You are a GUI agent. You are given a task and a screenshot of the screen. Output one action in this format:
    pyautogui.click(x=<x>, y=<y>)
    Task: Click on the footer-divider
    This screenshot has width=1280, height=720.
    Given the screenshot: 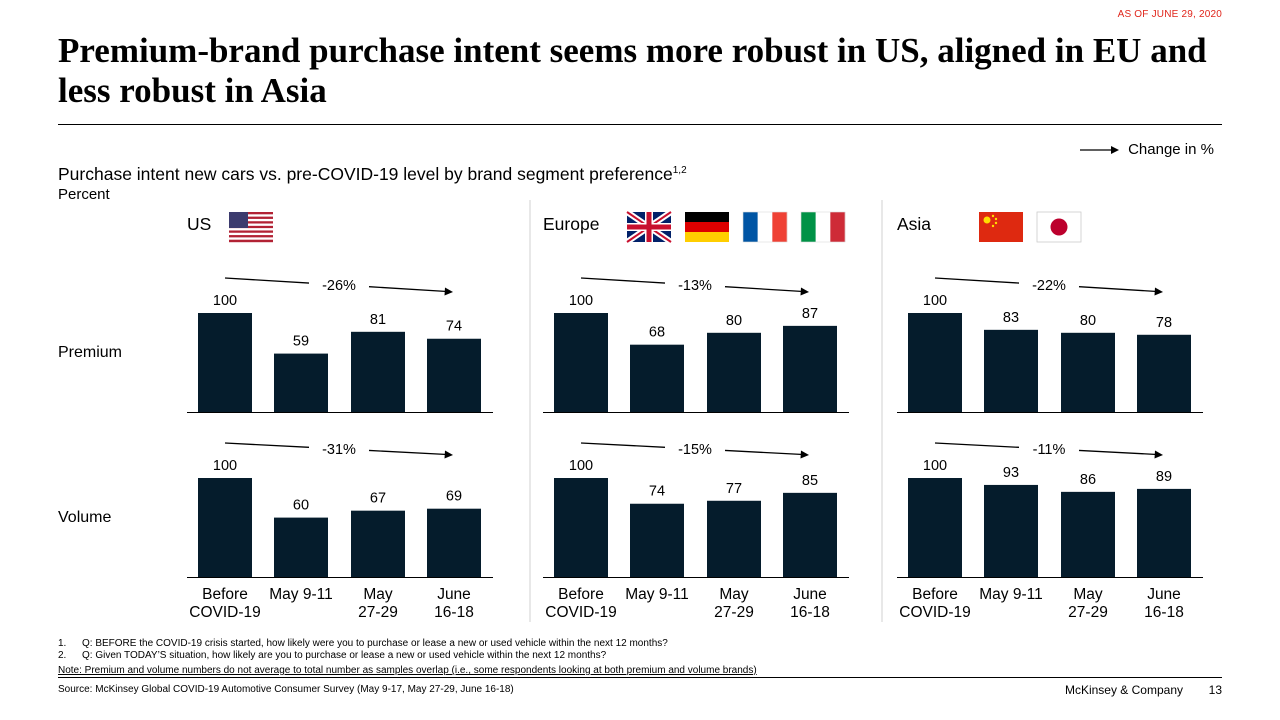 What is the action you would take?
    pyautogui.click(x=640, y=677)
    